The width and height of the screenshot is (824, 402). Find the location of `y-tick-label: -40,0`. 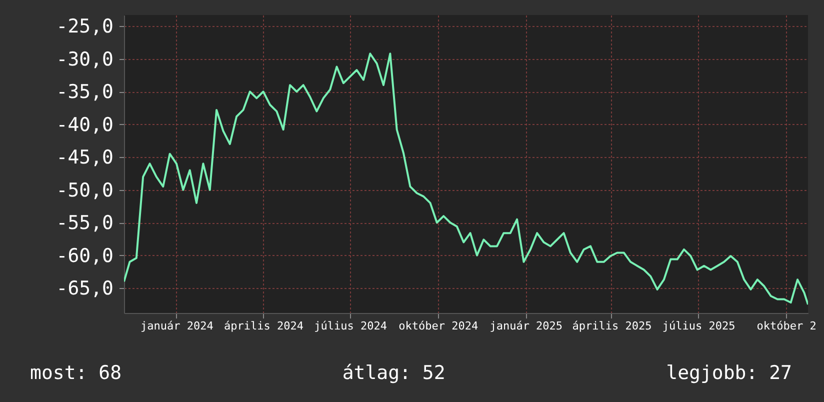

y-tick-label: -40,0 is located at coordinates (85, 125).